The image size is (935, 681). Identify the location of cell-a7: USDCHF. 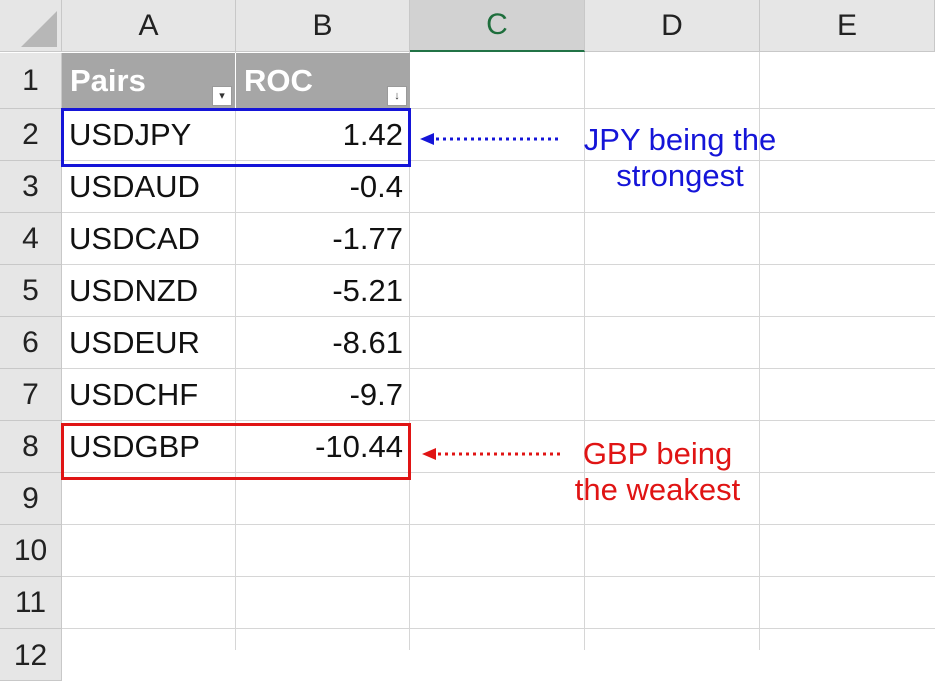
(134, 394).